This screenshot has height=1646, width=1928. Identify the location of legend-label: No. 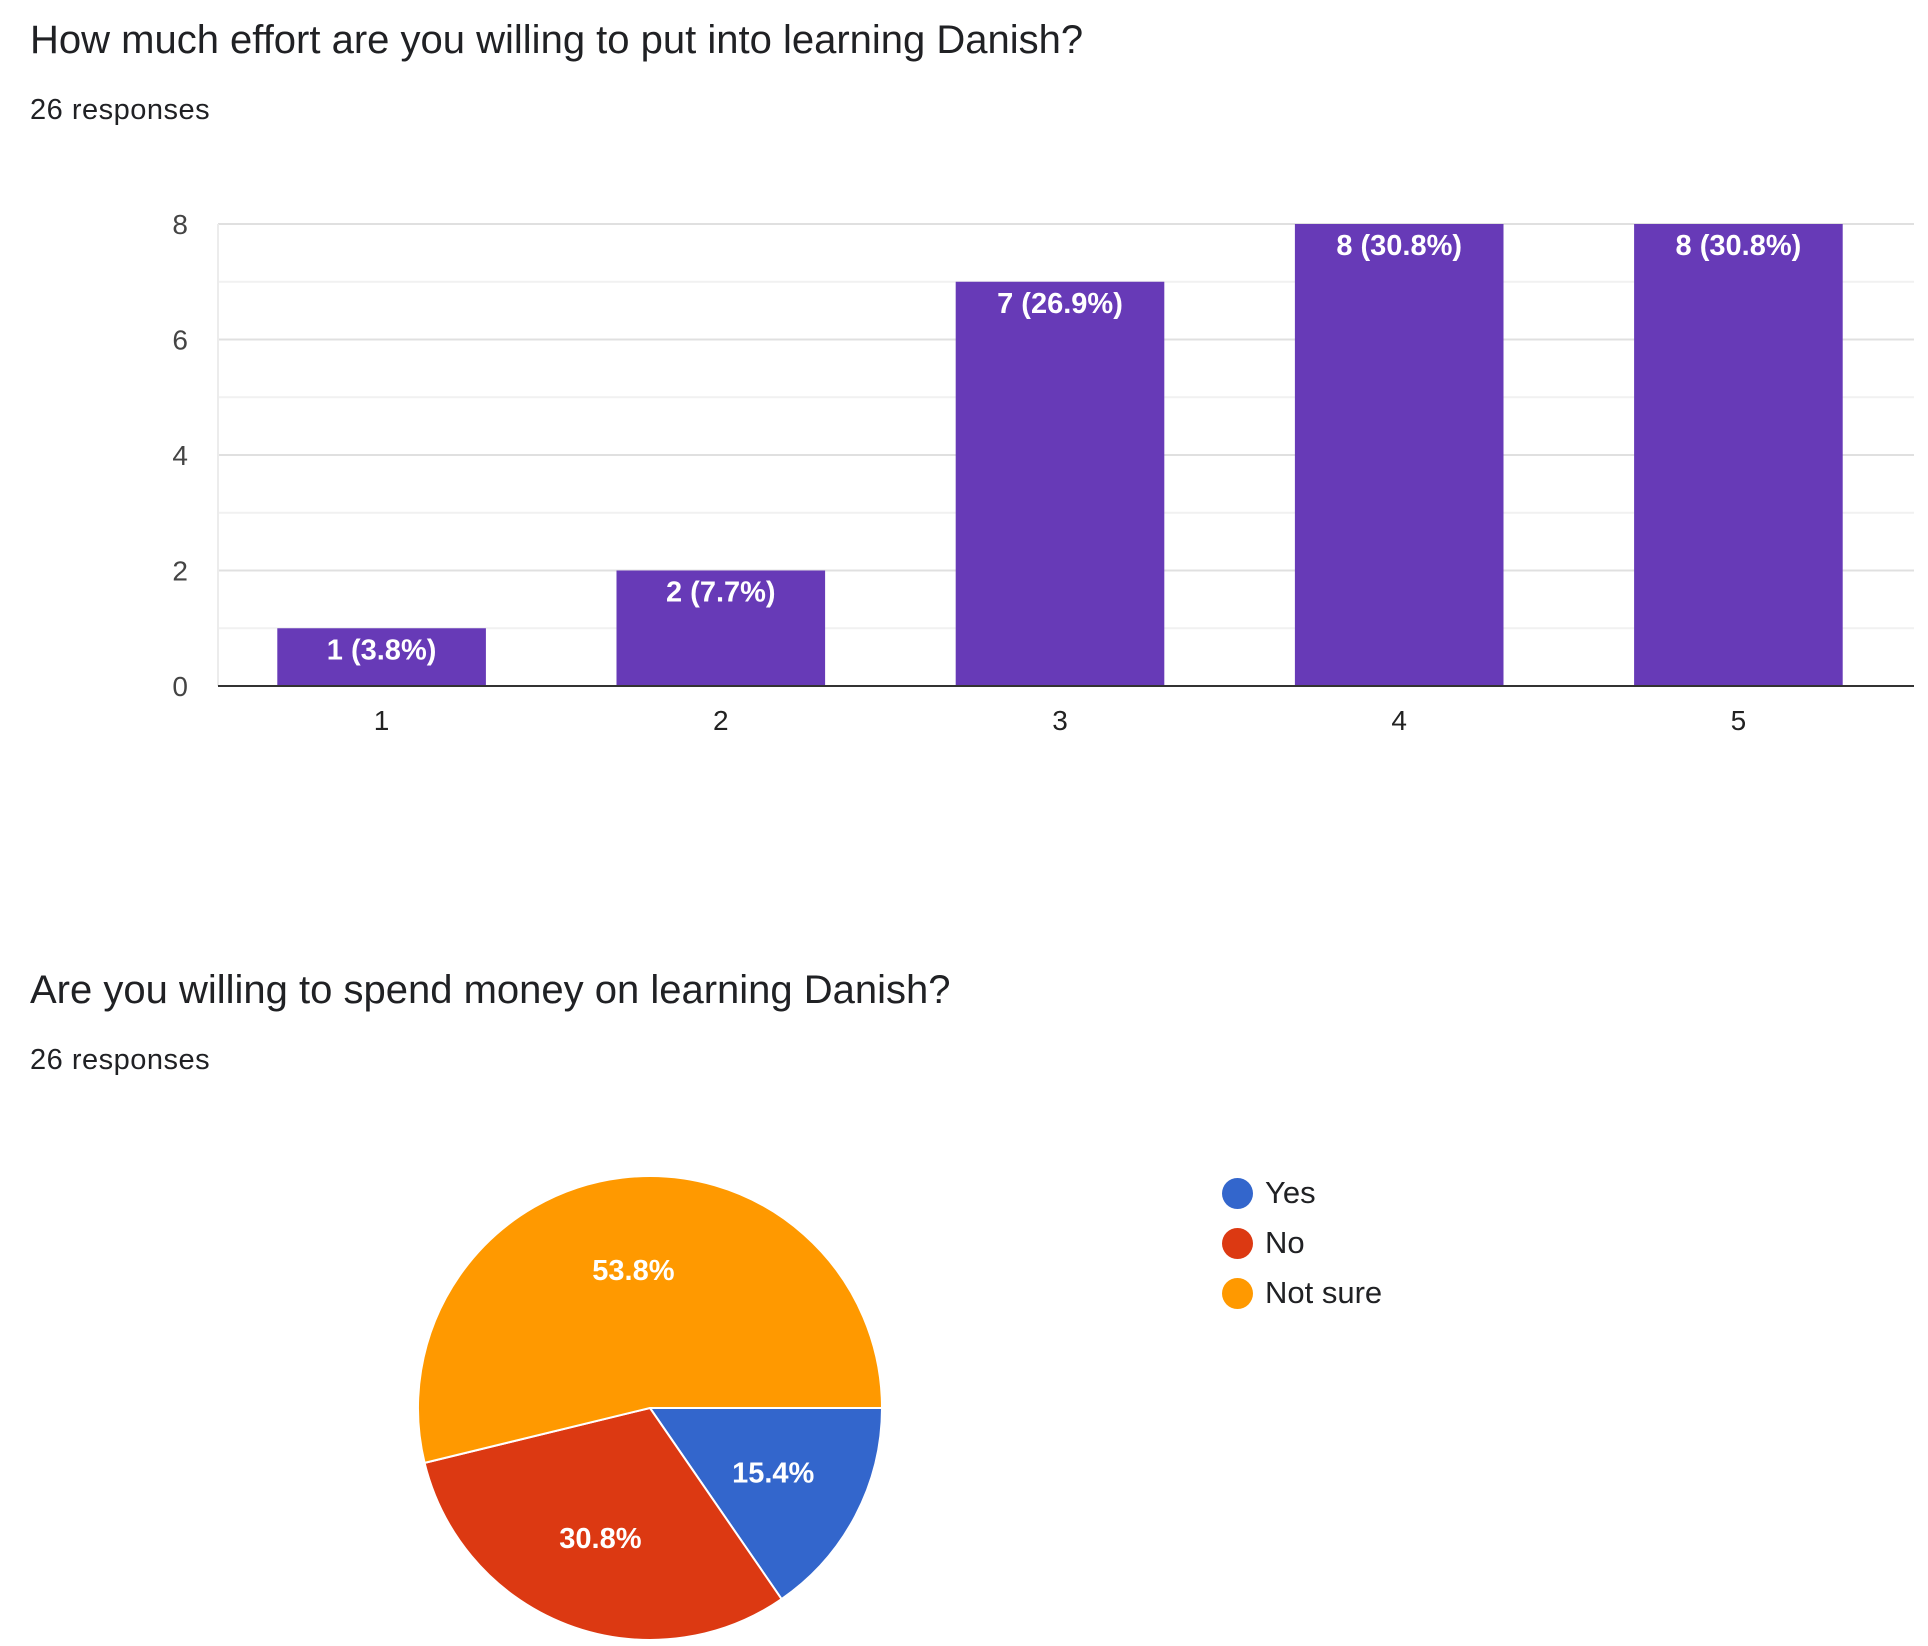
(1285, 1242).